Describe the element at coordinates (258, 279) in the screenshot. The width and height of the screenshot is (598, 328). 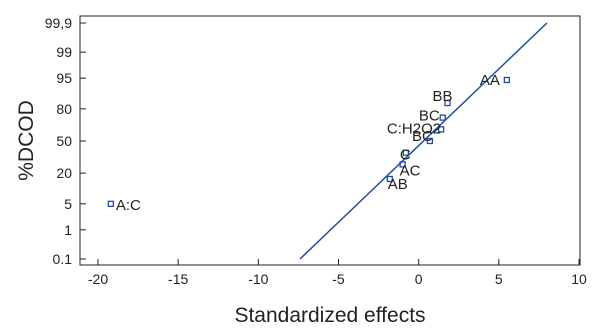
I see `x-tick-label: -10` at that location.